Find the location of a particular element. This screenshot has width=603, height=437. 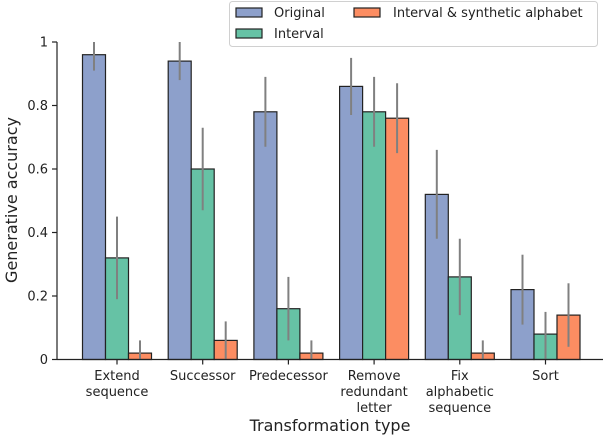

x-tick-label: Predecessor is located at coordinates (289, 376).